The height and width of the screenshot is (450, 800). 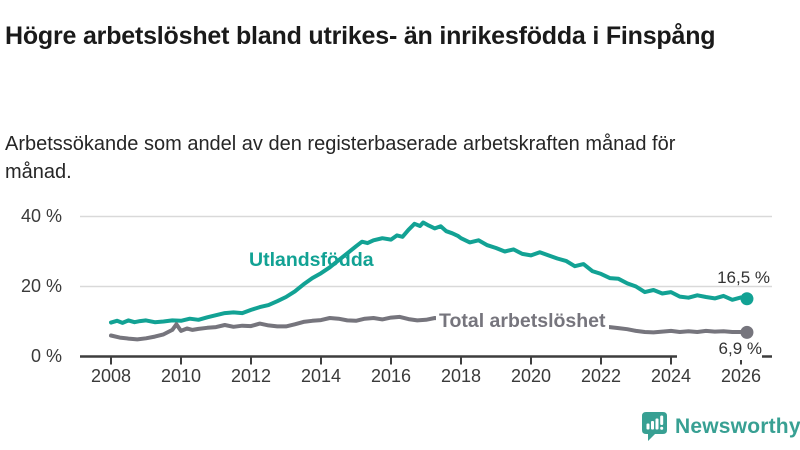 I want to click on newsworthy-wordmark: Newsworthy, so click(x=737, y=426).